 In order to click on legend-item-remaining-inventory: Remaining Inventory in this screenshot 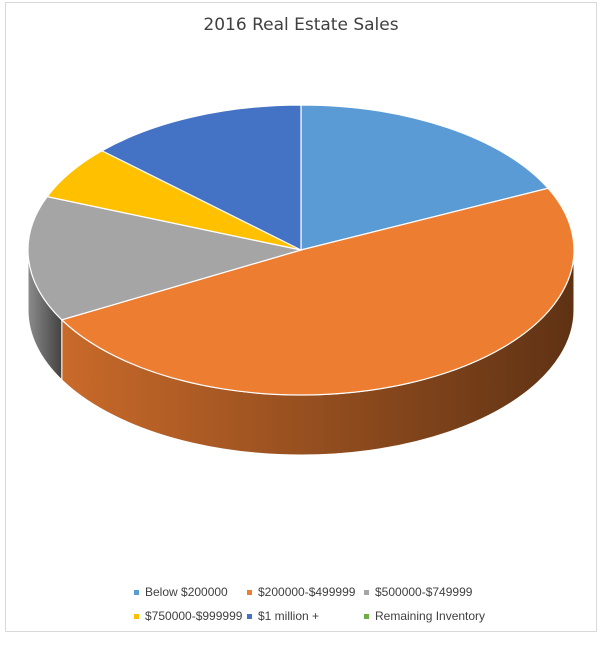, I will do `click(424, 616)`.